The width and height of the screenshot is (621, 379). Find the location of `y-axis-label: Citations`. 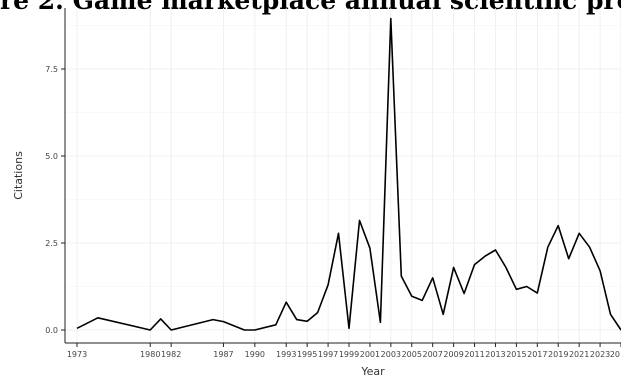

y-axis-label: Citations is located at coordinates (18, 175).